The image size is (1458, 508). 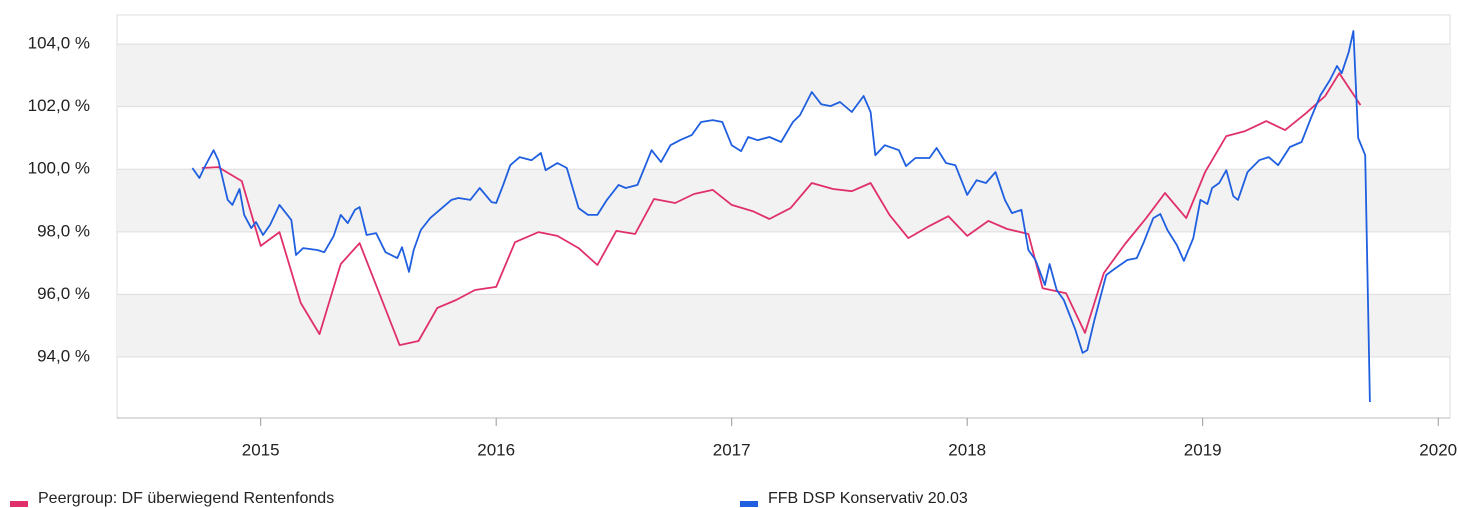 I want to click on x-tick-label: 2015, so click(x=261, y=449).